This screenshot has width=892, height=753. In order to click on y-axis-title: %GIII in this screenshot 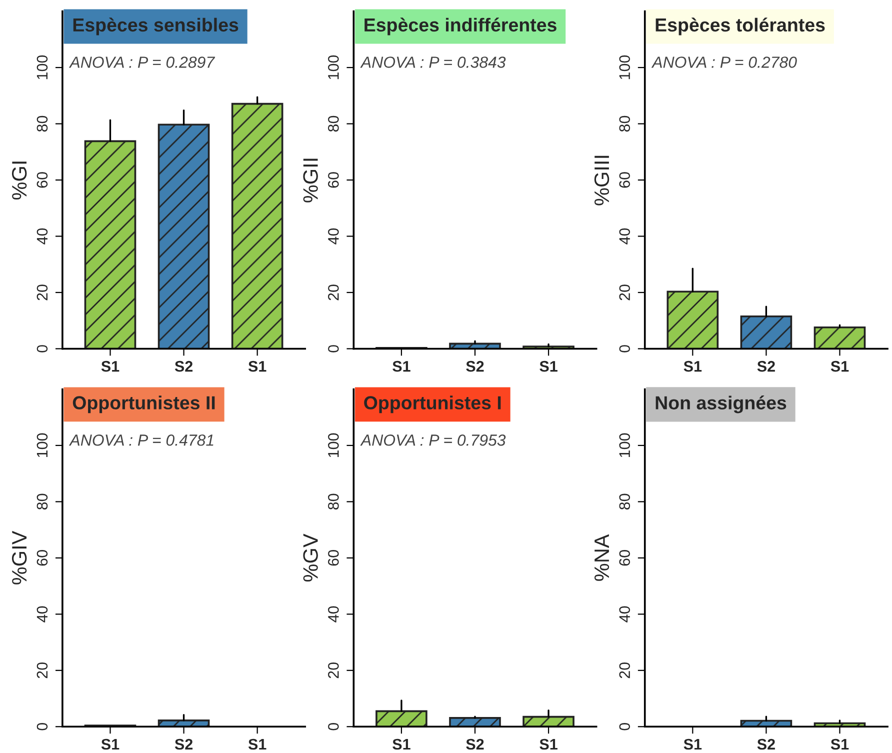, I will do `click(602, 181)`.